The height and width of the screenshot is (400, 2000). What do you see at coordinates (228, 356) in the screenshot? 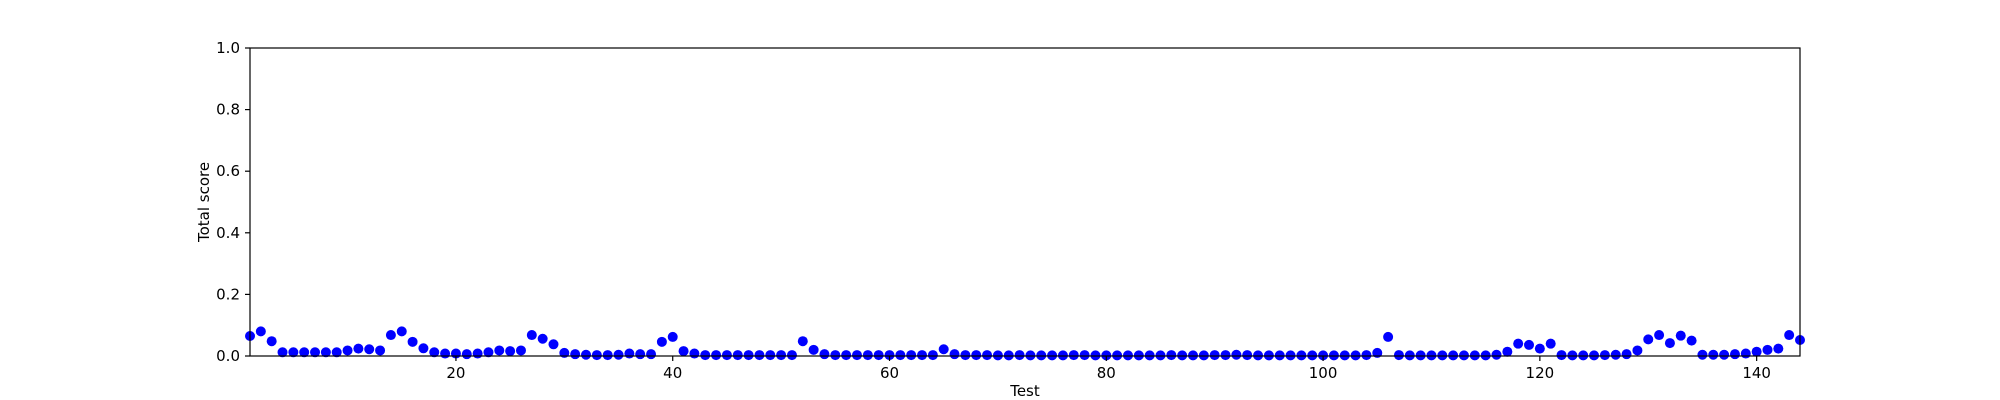
I see `y-tick-label: 0.0` at bounding box center [228, 356].